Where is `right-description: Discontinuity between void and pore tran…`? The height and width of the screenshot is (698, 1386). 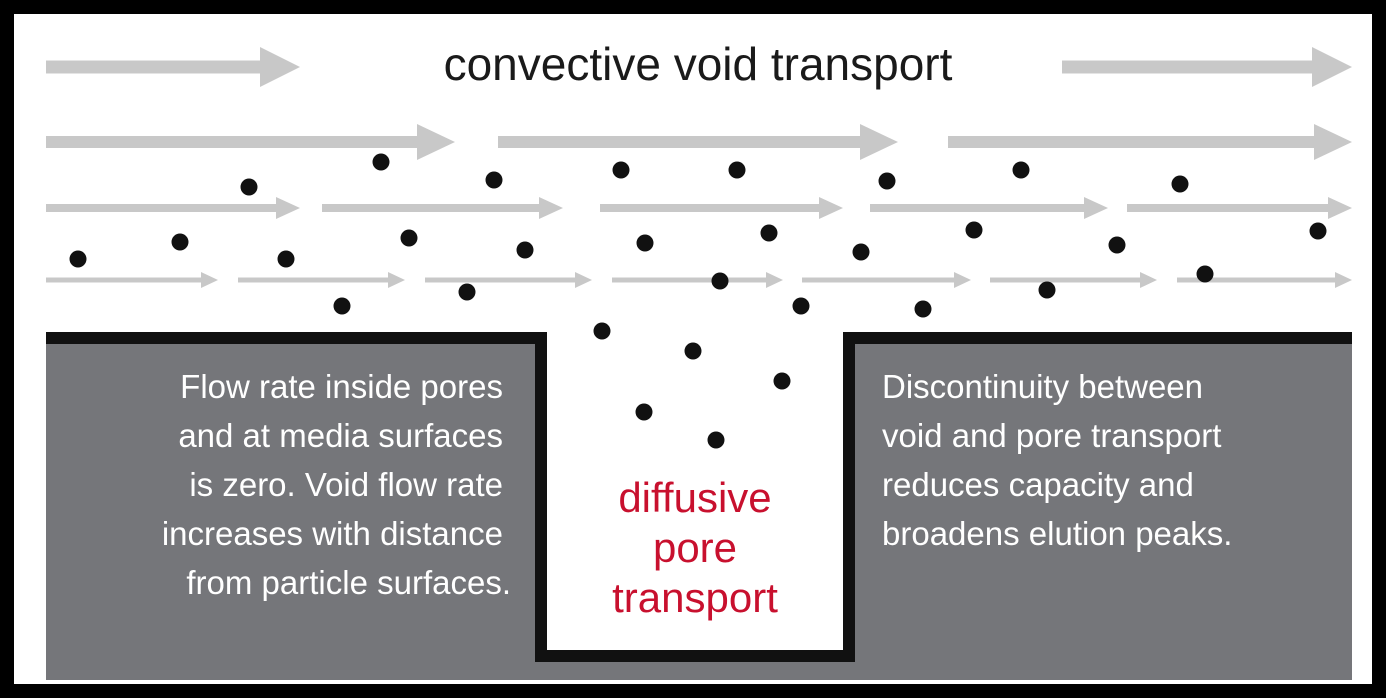
right-description: Discontinuity between void and pore tran… is located at coordinates (1057, 460).